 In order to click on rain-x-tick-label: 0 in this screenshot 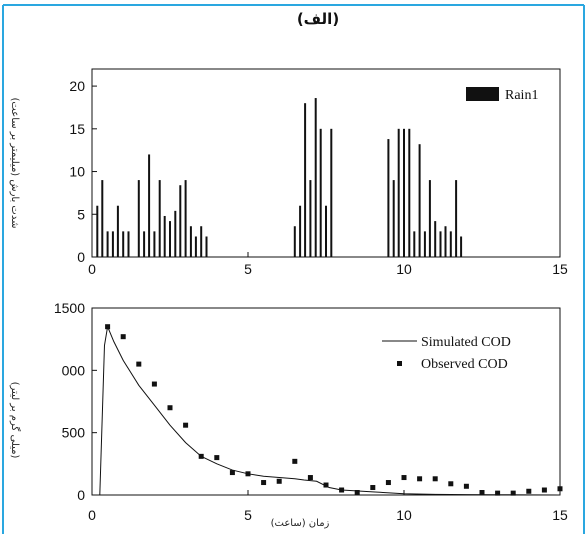, I will do `click(92, 269)`.